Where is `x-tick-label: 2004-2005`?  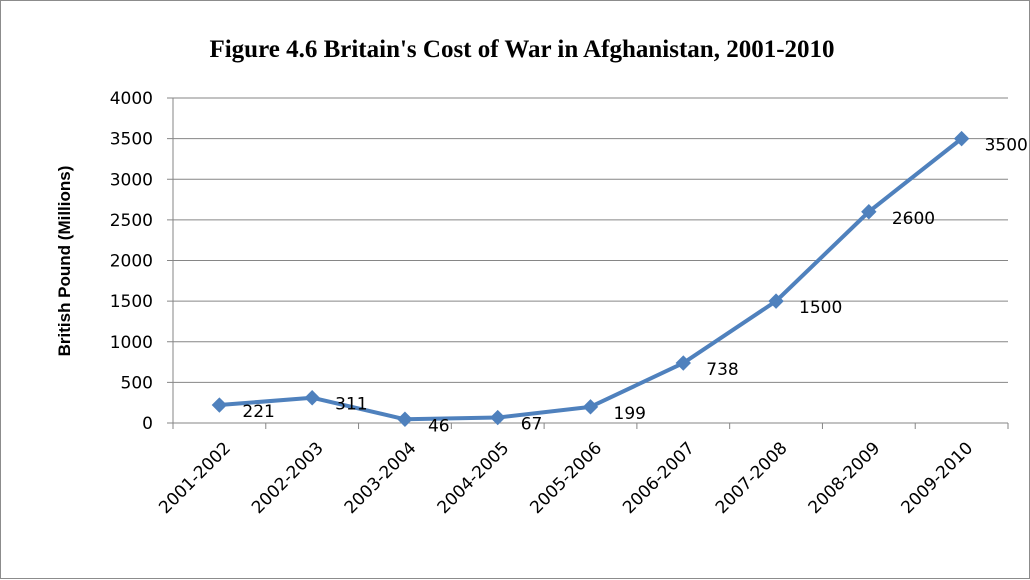 x-tick-label: 2004-2005 is located at coordinates (474, 478).